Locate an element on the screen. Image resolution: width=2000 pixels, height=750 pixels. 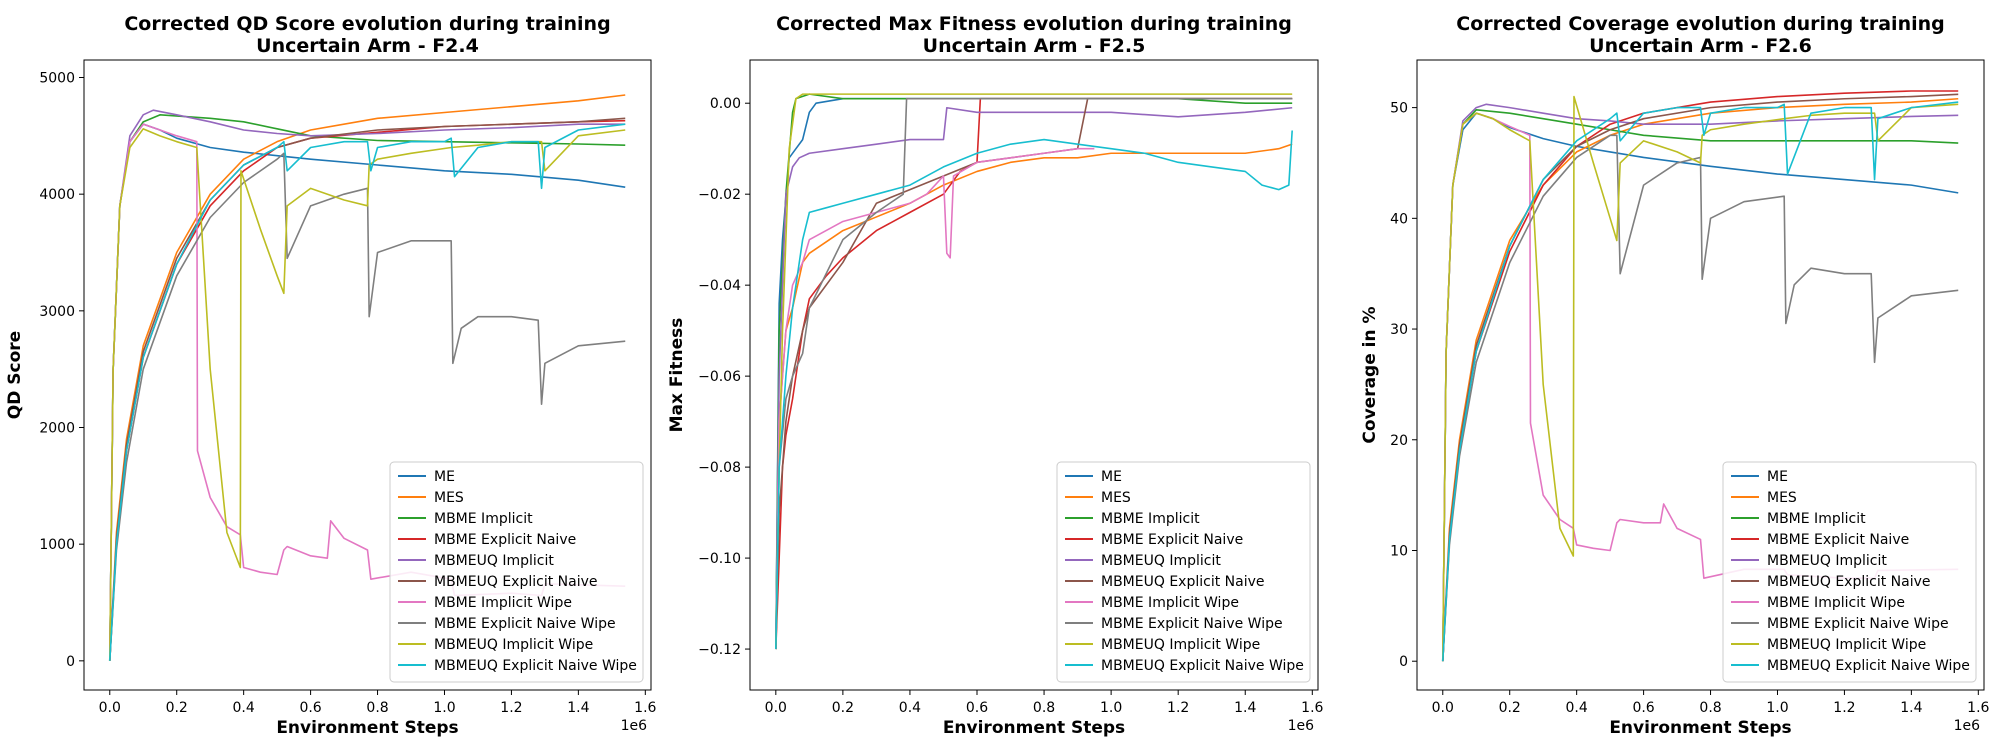
y-tick-label: 4000 is located at coordinates (57, 195).